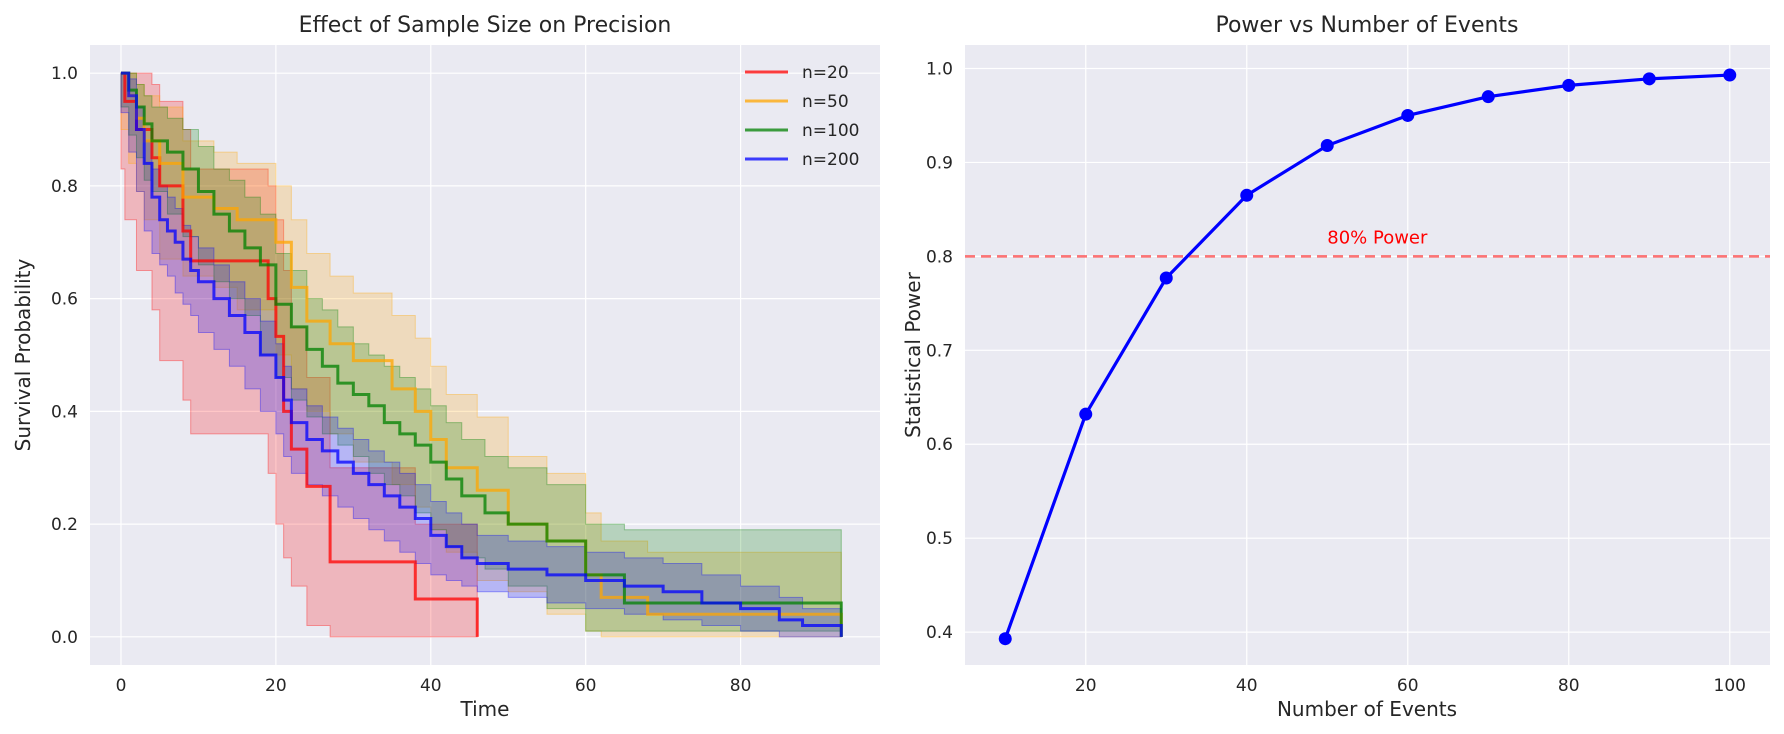  I want to click on y-tick-label: 0.7, so click(939, 351).